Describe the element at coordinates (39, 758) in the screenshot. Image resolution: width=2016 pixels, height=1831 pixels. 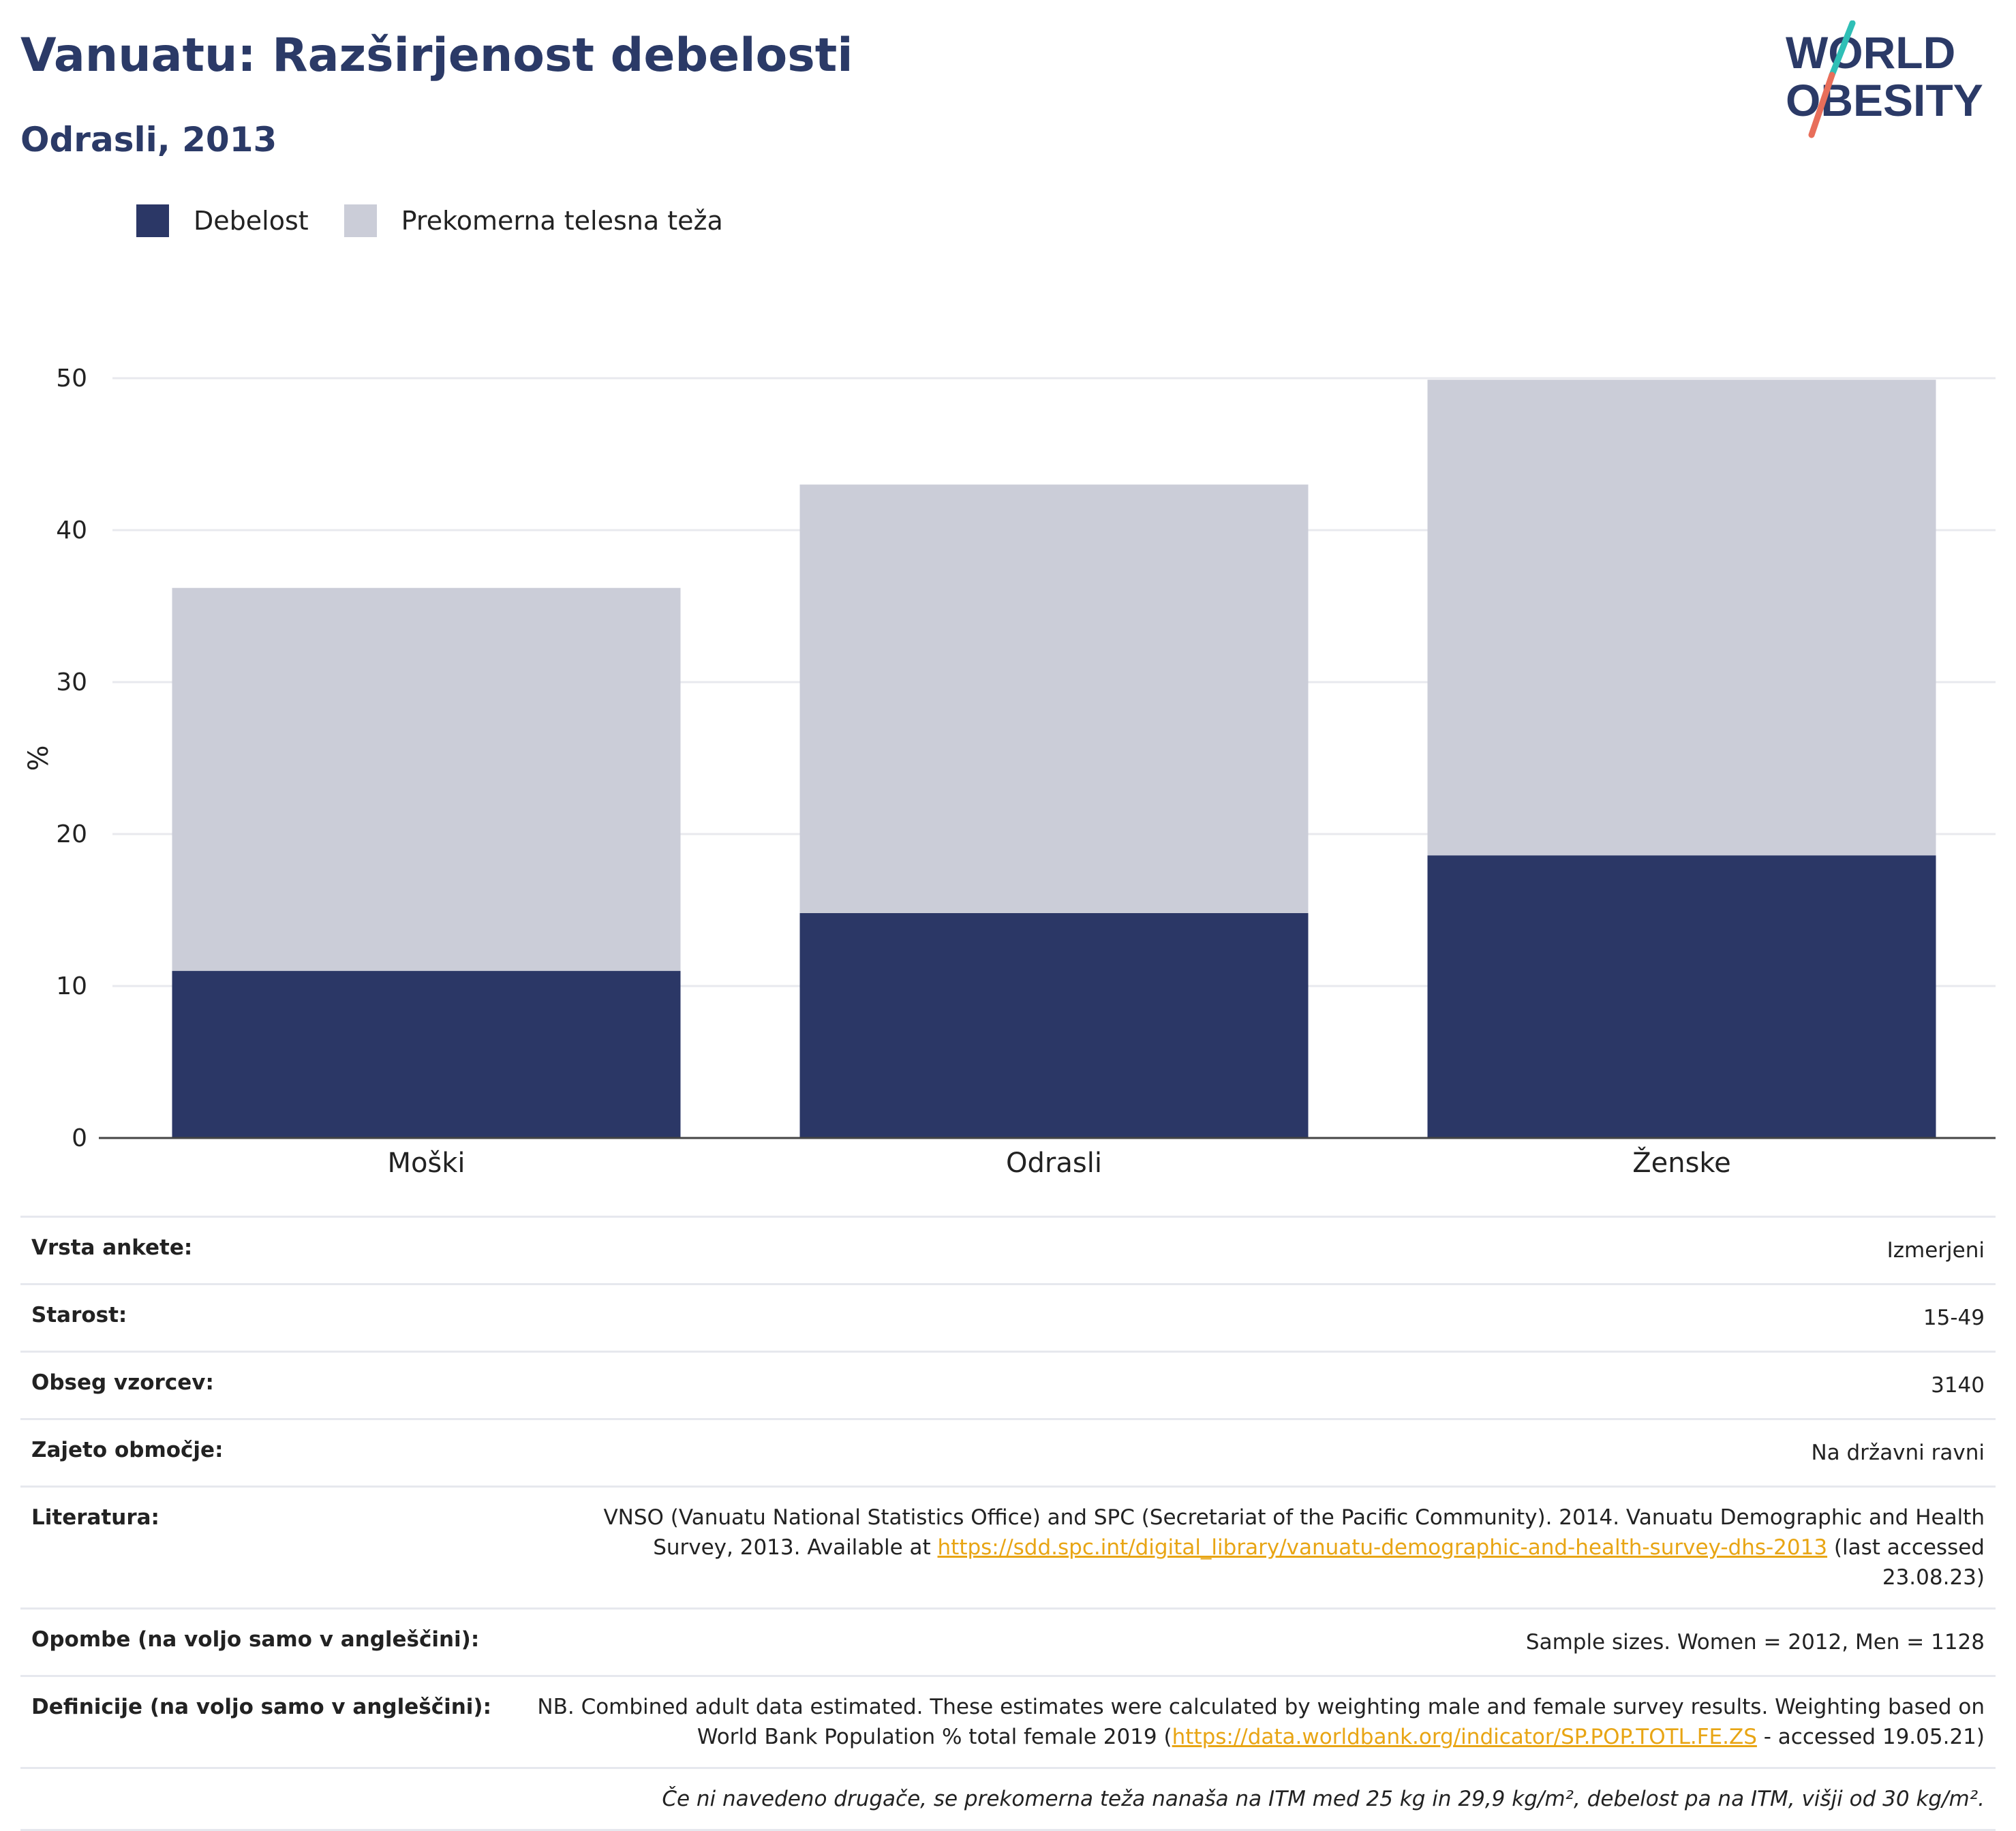
I see `y-axis-label: %` at that location.